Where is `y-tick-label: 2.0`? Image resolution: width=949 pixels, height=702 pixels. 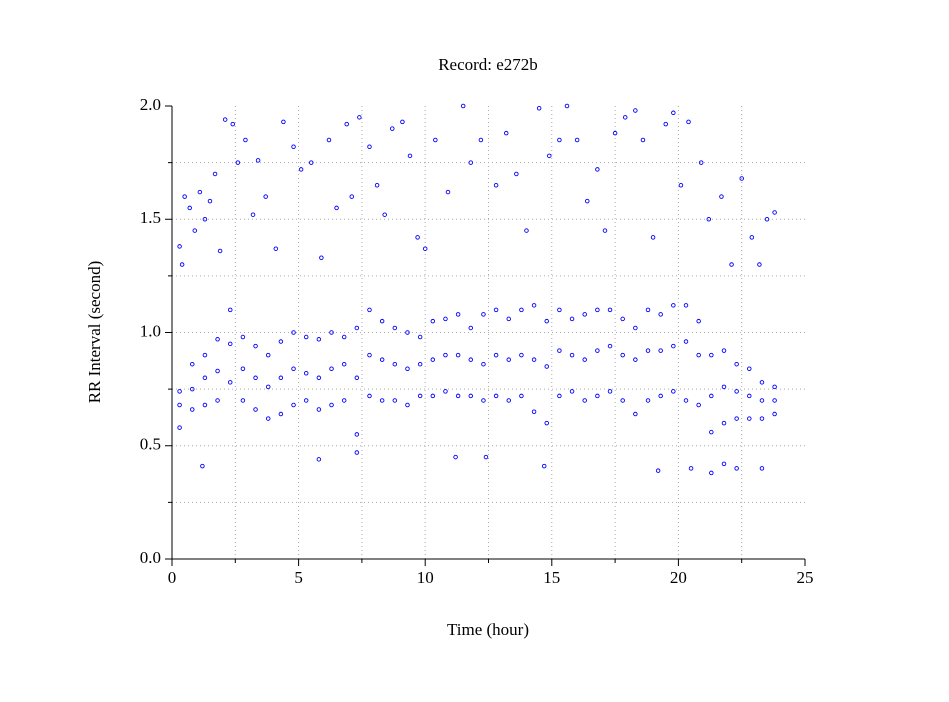
y-tick-label: 2.0 is located at coordinates (150, 104).